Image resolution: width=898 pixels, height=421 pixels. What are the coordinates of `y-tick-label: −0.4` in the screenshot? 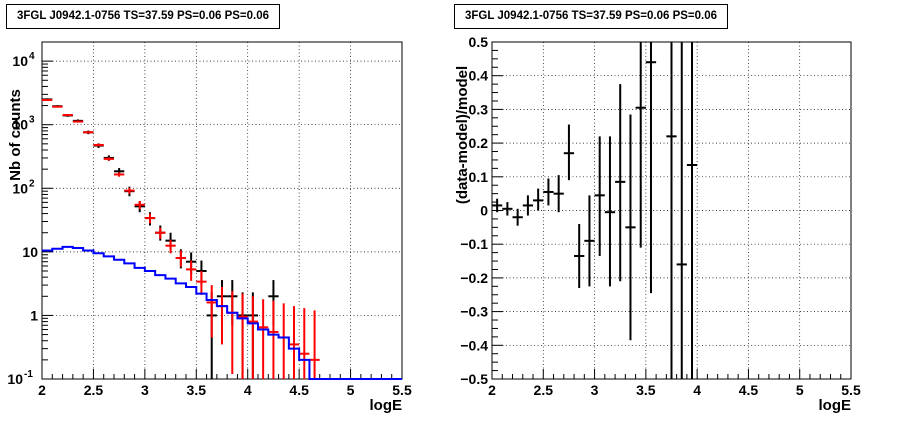 It's located at (474, 345).